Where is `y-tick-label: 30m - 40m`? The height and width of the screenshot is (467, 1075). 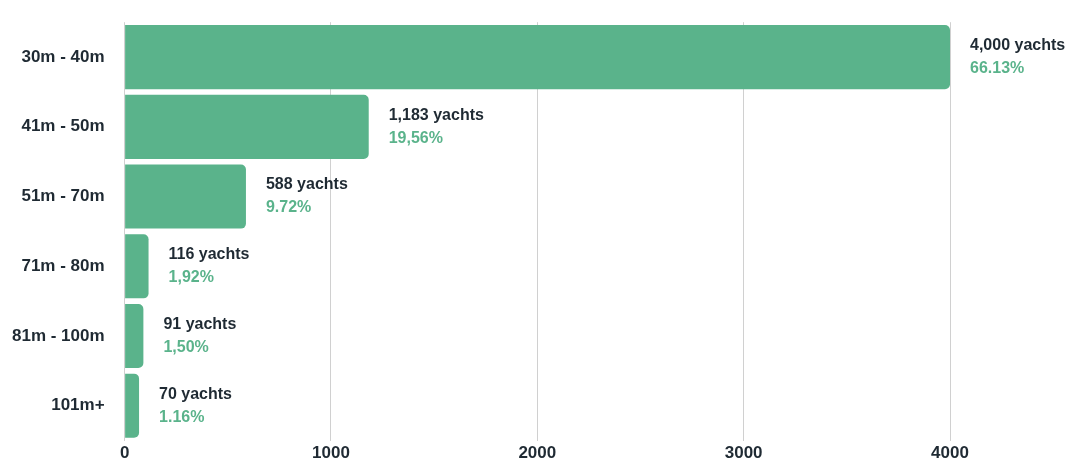 y-tick-label: 30m - 40m is located at coordinates (63, 56).